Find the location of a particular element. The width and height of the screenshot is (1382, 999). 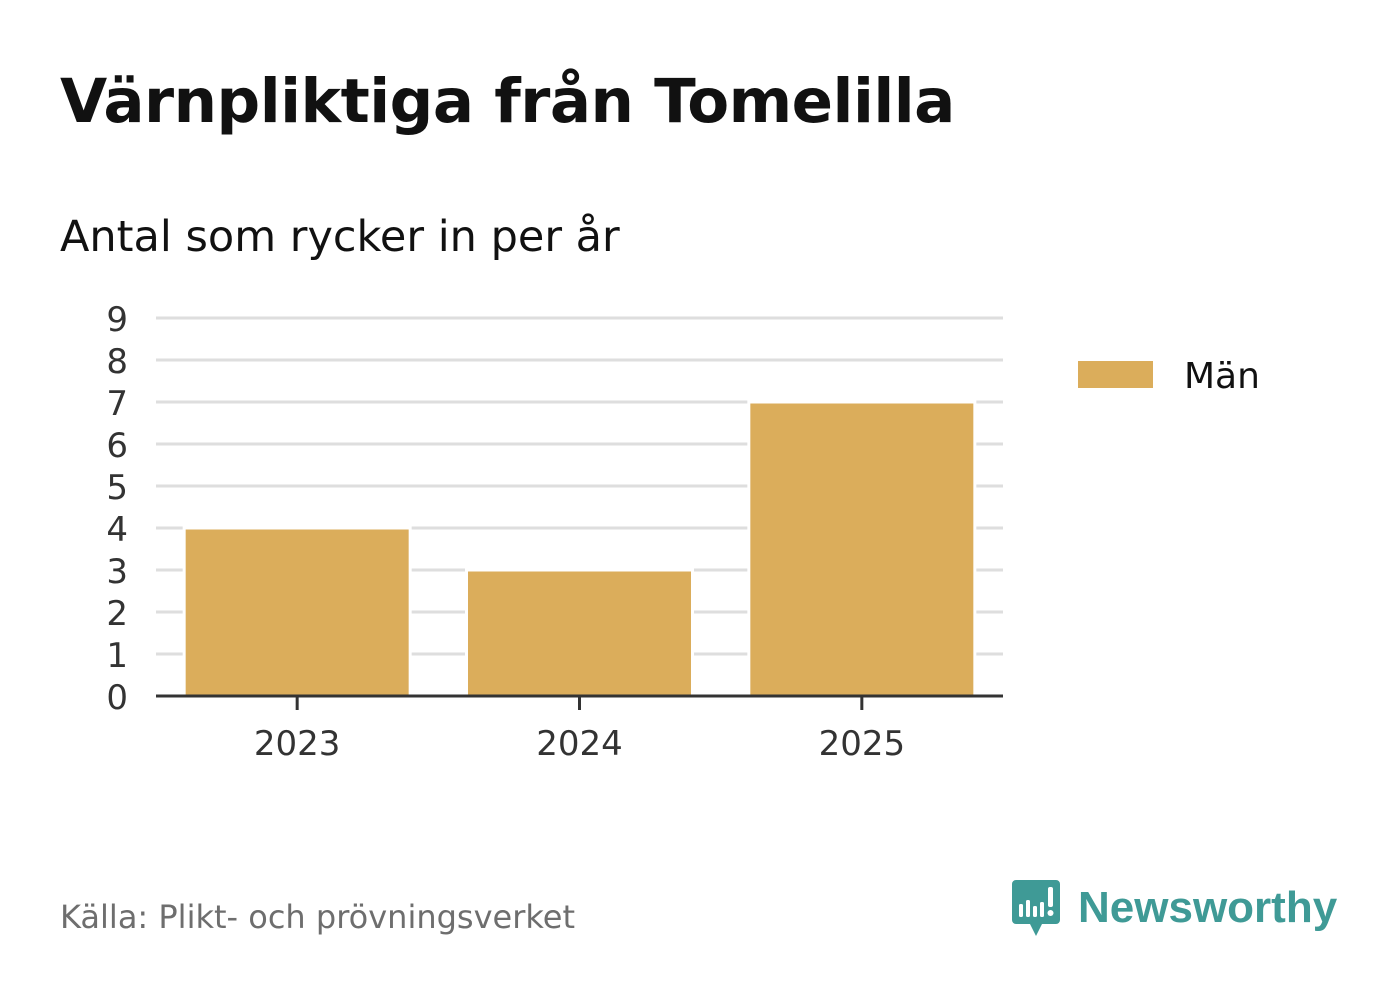

x-tick-label: 2024 is located at coordinates (579, 744).